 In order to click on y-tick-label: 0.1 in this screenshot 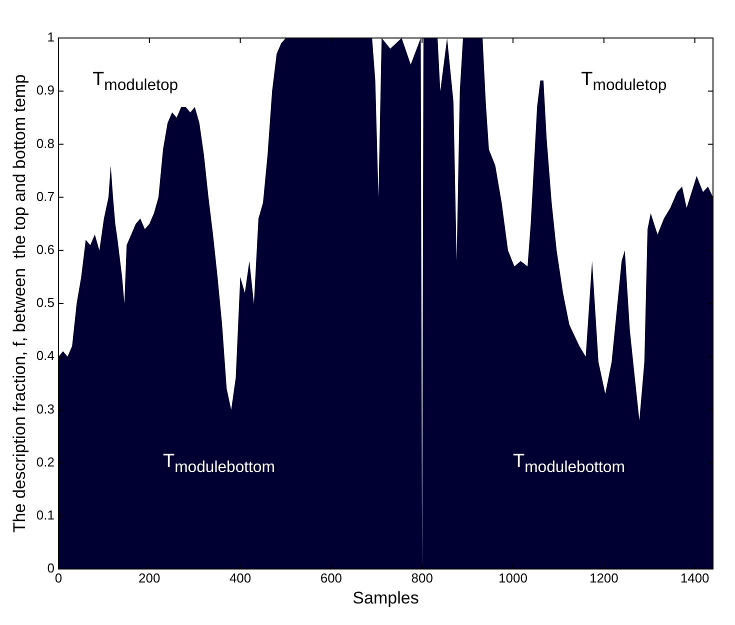, I will do `click(45, 514)`.